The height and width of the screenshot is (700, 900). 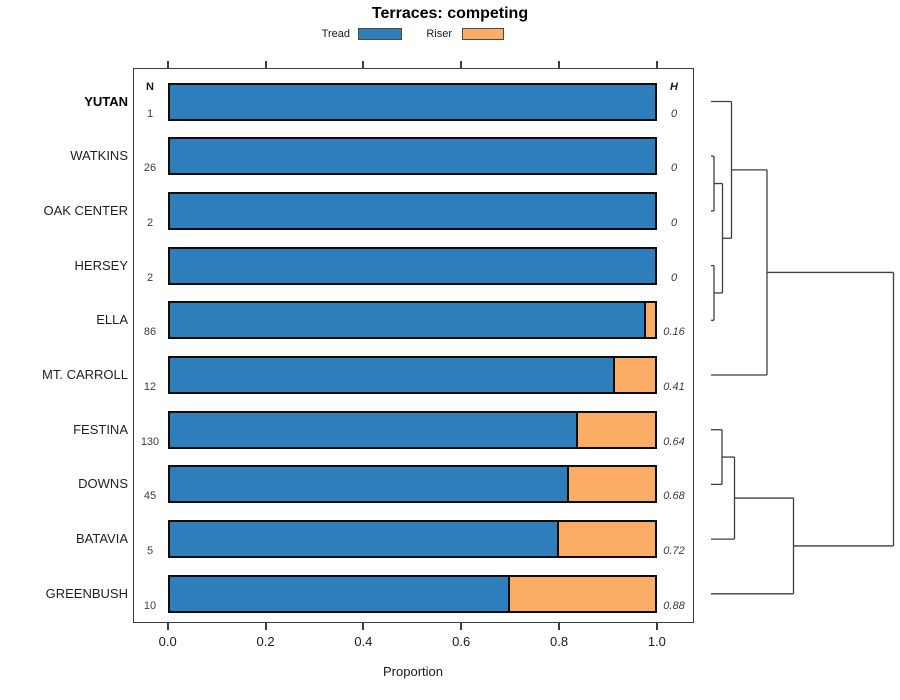 I want to click on x-axis-tick-label: 0.8, so click(x=559, y=641).